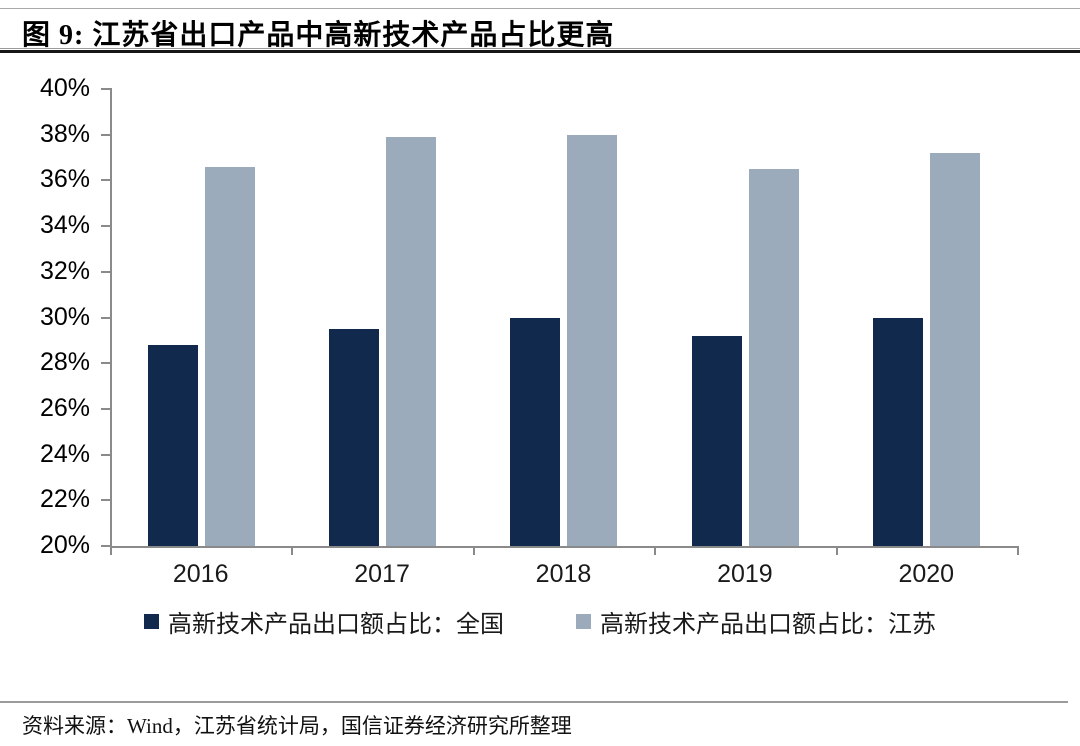 Image resolution: width=1080 pixels, height=746 pixels. Describe the element at coordinates (716, 440) in the screenshot. I see `bar-national-2019` at that location.